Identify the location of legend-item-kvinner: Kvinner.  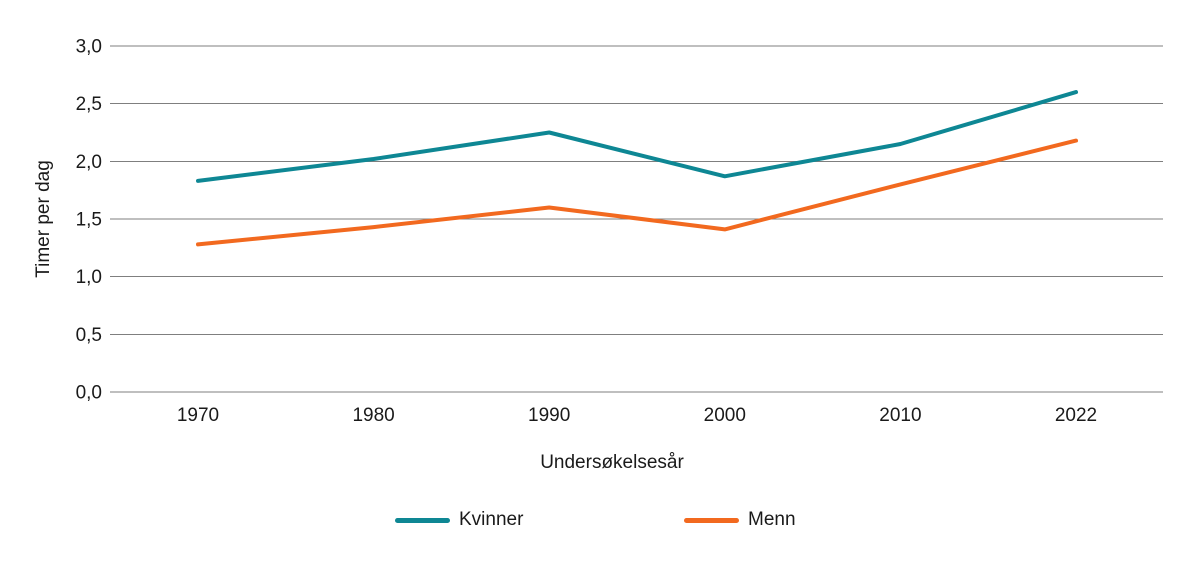
(459, 520).